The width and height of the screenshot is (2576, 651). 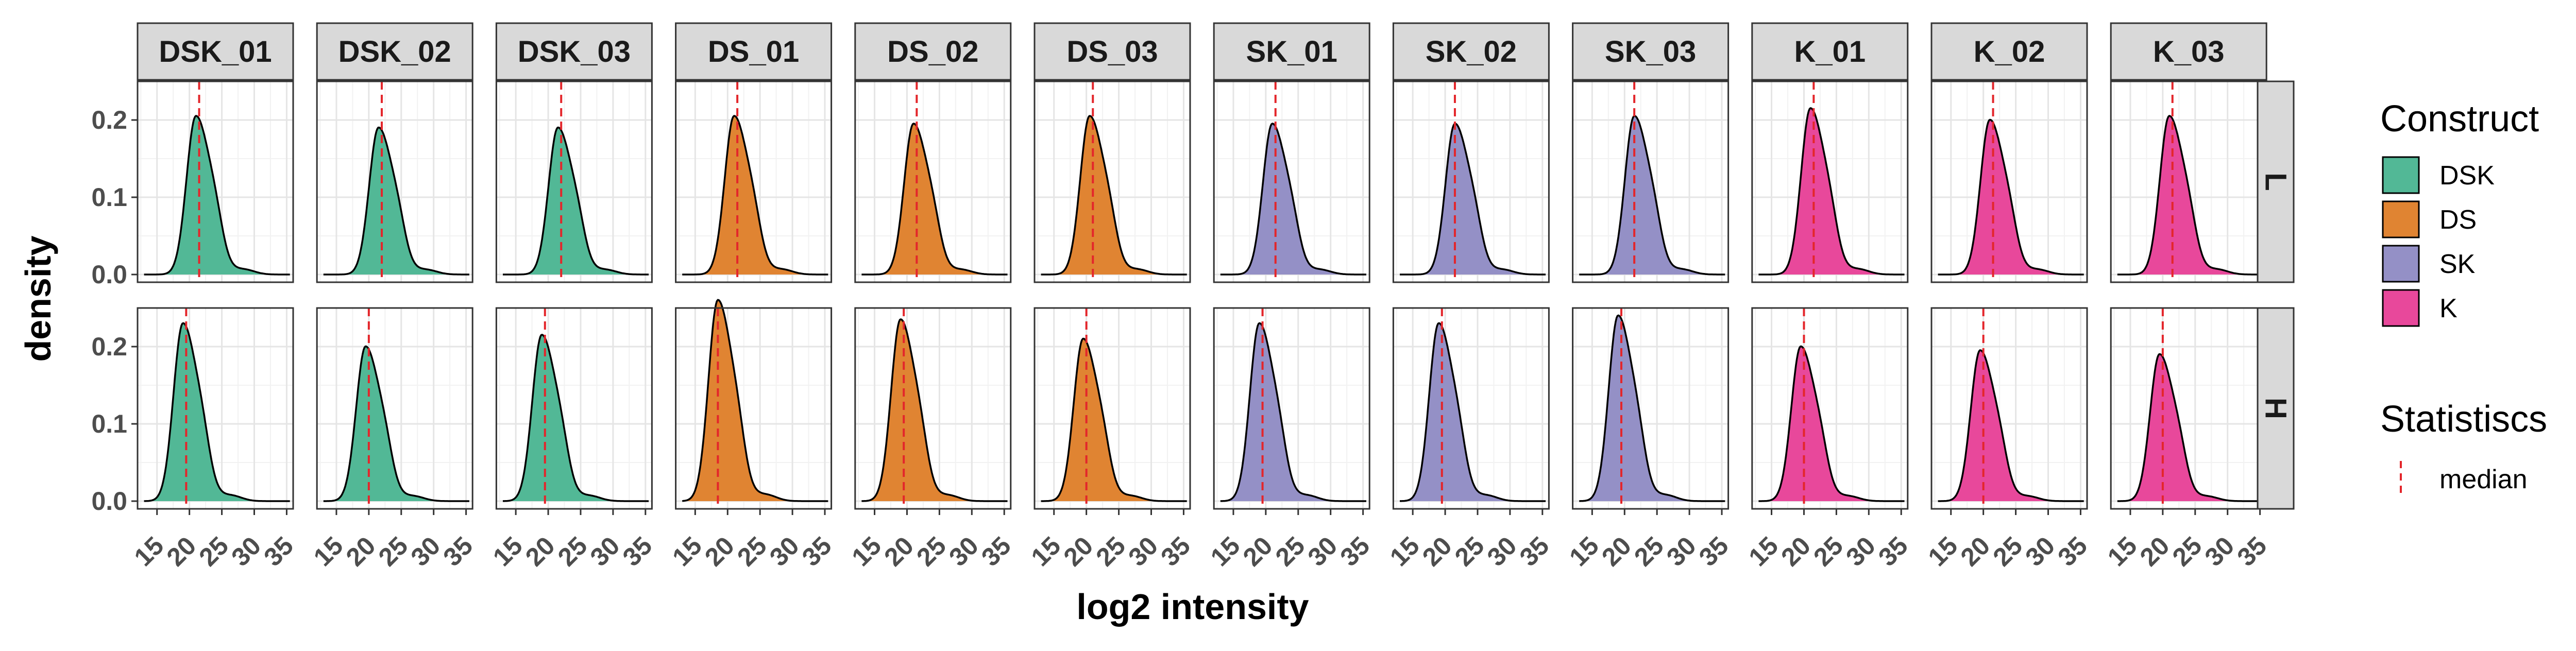 What do you see at coordinates (2276, 182) in the screenshot?
I see `facet-row-label-L: L` at bounding box center [2276, 182].